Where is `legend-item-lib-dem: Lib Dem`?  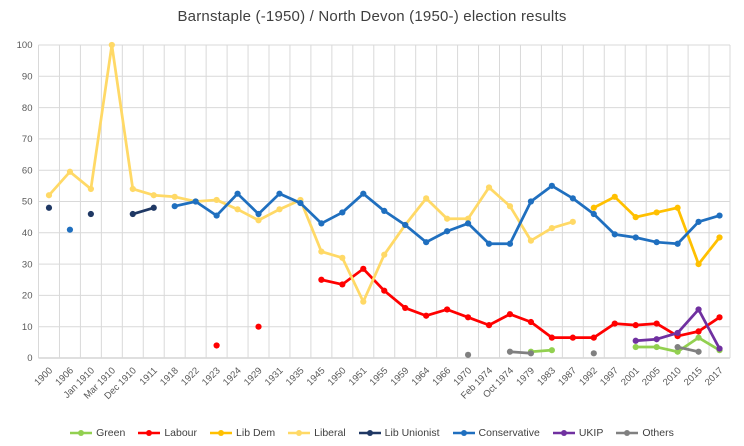 legend-item-lib-dem: Lib Dem is located at coordinates (242, 433).